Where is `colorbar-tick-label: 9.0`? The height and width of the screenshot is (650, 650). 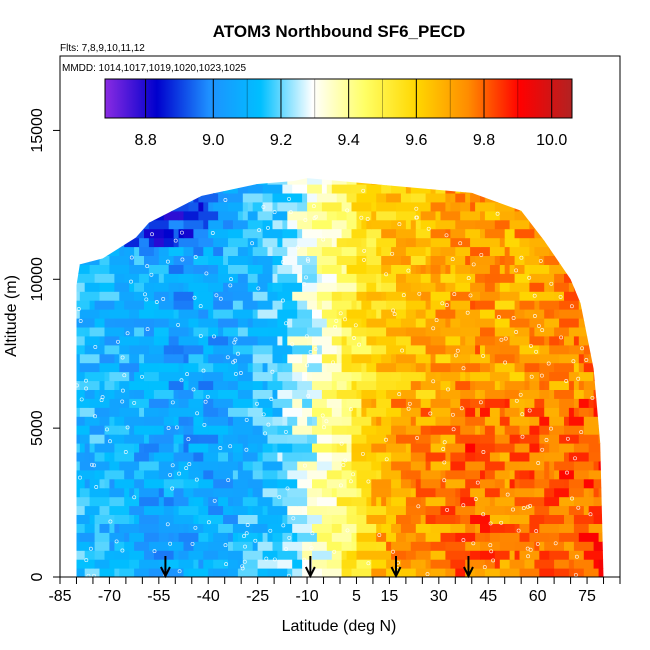
colorbar-tick-label: 9.0 is located at coordinates (213, 140).